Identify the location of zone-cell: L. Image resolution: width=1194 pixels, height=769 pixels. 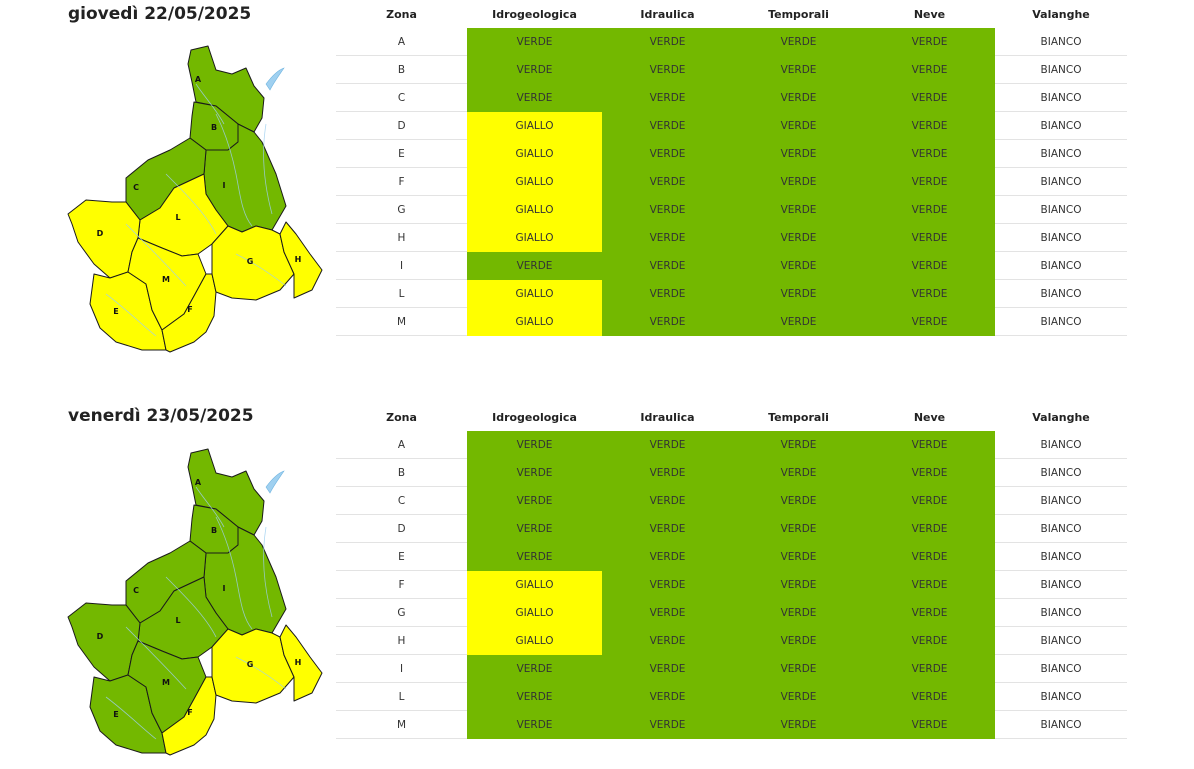
(401, 293).